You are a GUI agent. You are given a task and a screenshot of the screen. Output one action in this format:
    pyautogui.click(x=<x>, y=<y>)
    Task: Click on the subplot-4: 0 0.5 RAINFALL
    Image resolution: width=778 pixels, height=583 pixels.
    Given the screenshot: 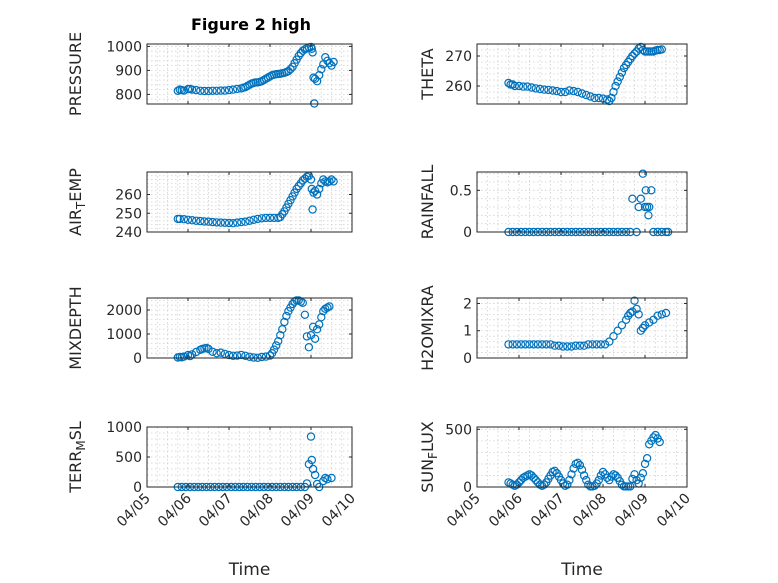 What is the action you would take?
    pyautogui.click(x=553, y=203)
    